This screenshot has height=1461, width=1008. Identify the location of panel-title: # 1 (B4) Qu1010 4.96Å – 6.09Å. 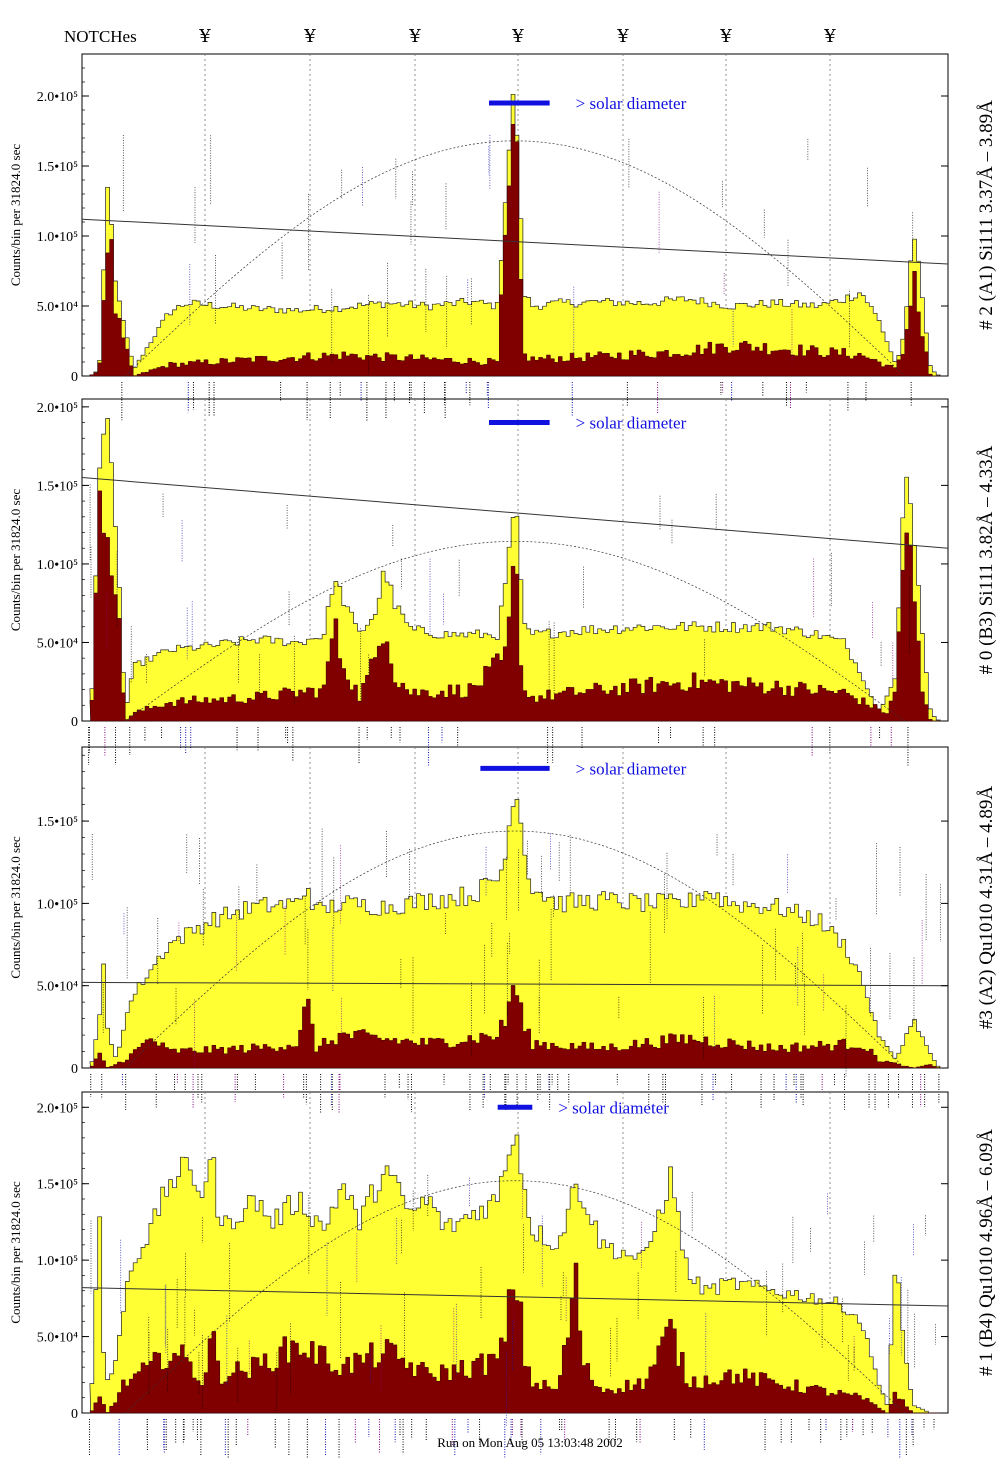
(986, 1252).